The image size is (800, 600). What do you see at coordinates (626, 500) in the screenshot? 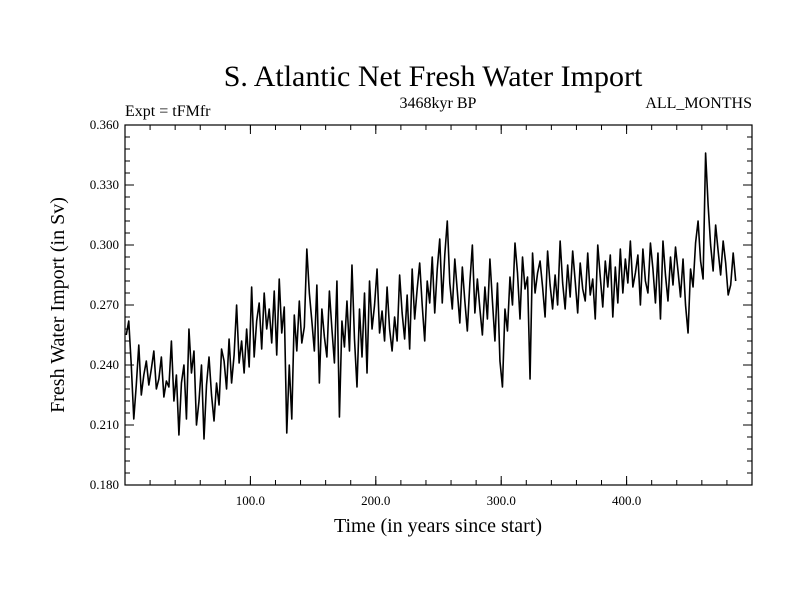
I see `x-tick-label: 400.0` at bounding box center [626, 500].